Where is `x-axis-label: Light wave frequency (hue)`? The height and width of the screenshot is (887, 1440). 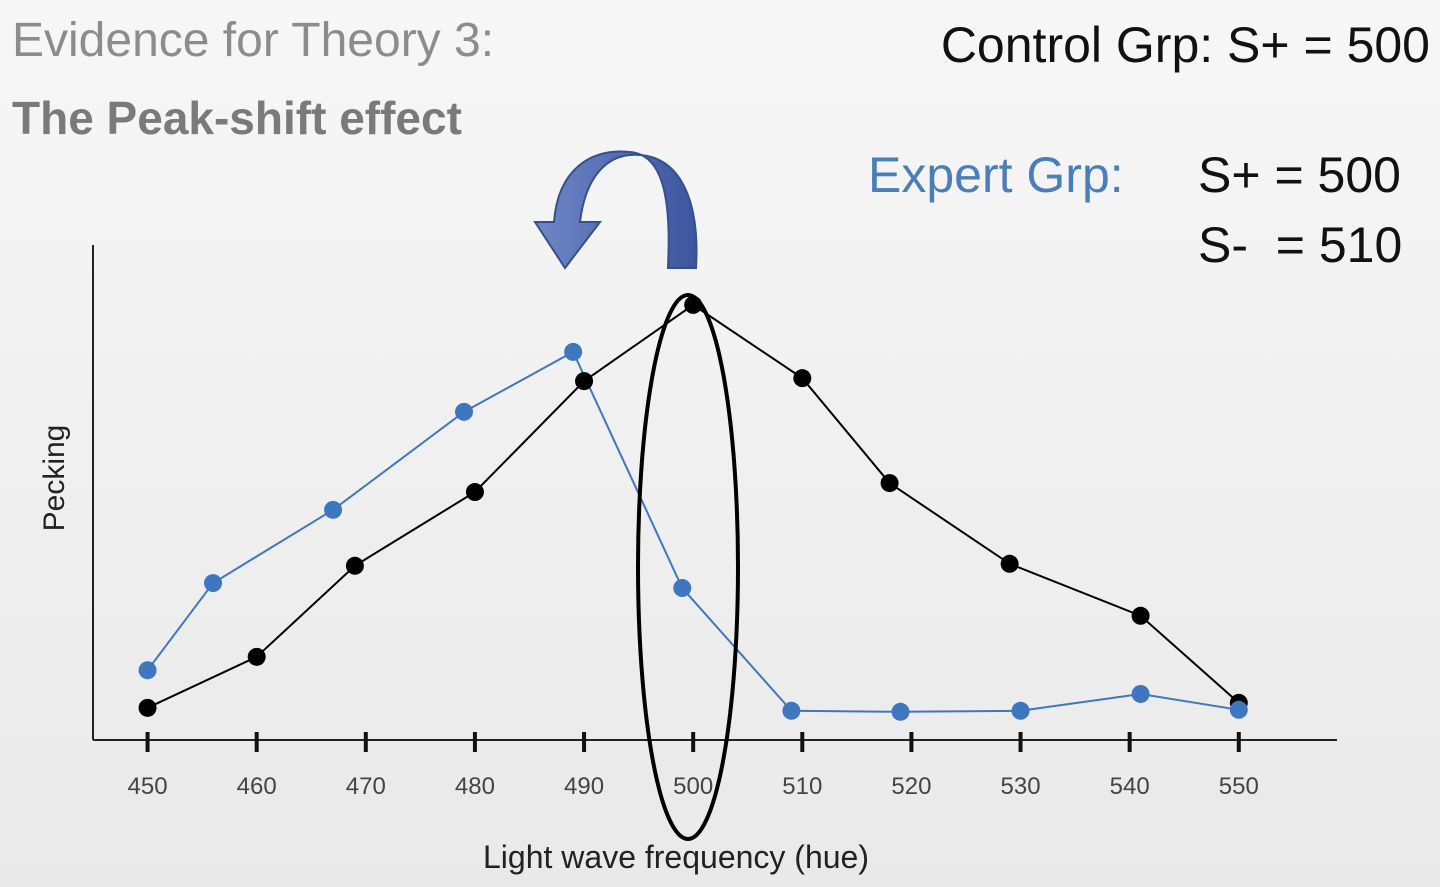
x-axis-label: Light wave frequency (hue) is located at coordinates (676, 857).